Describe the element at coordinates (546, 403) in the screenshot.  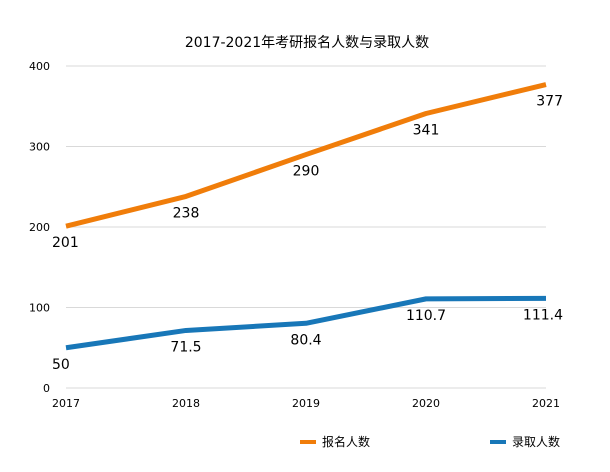
I see `x-tick-label: 2021` at that location.